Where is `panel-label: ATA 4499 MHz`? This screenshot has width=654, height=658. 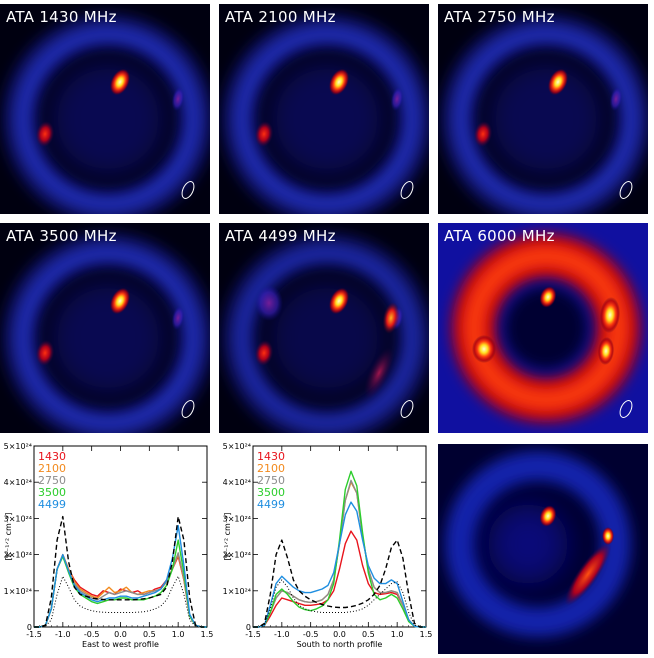 panel-label: ATA 4499 MHz is located at coordinates (280, 236).